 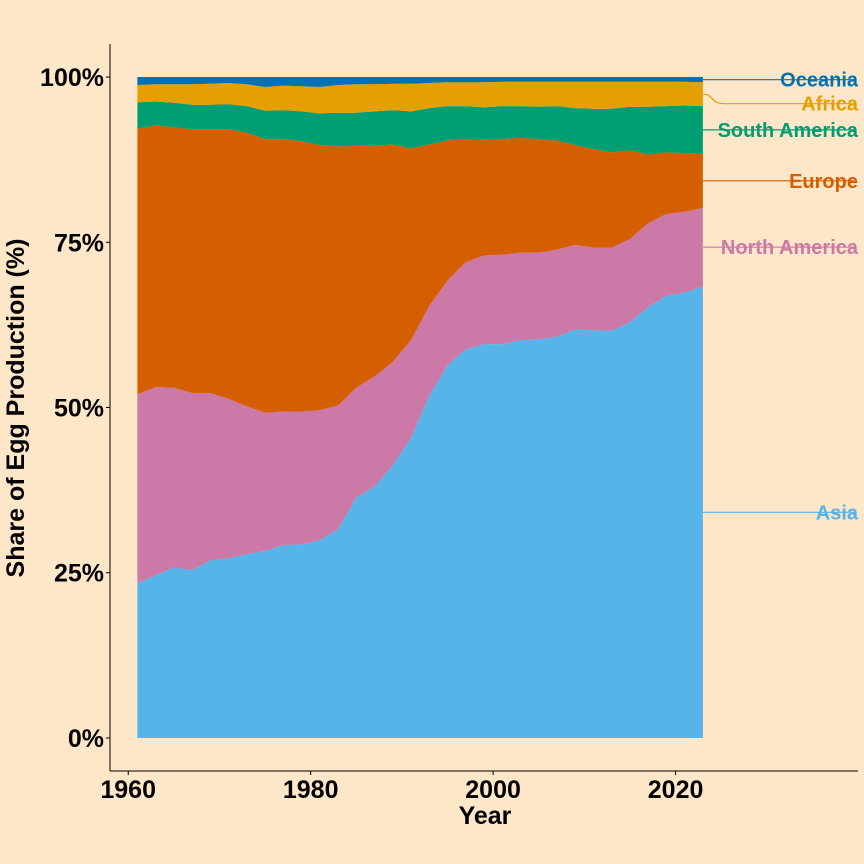 What do you see at coordinates (79, 243) in the screenshot?
I see `y-tick-label: 75%` at bounding box center [79, 243].